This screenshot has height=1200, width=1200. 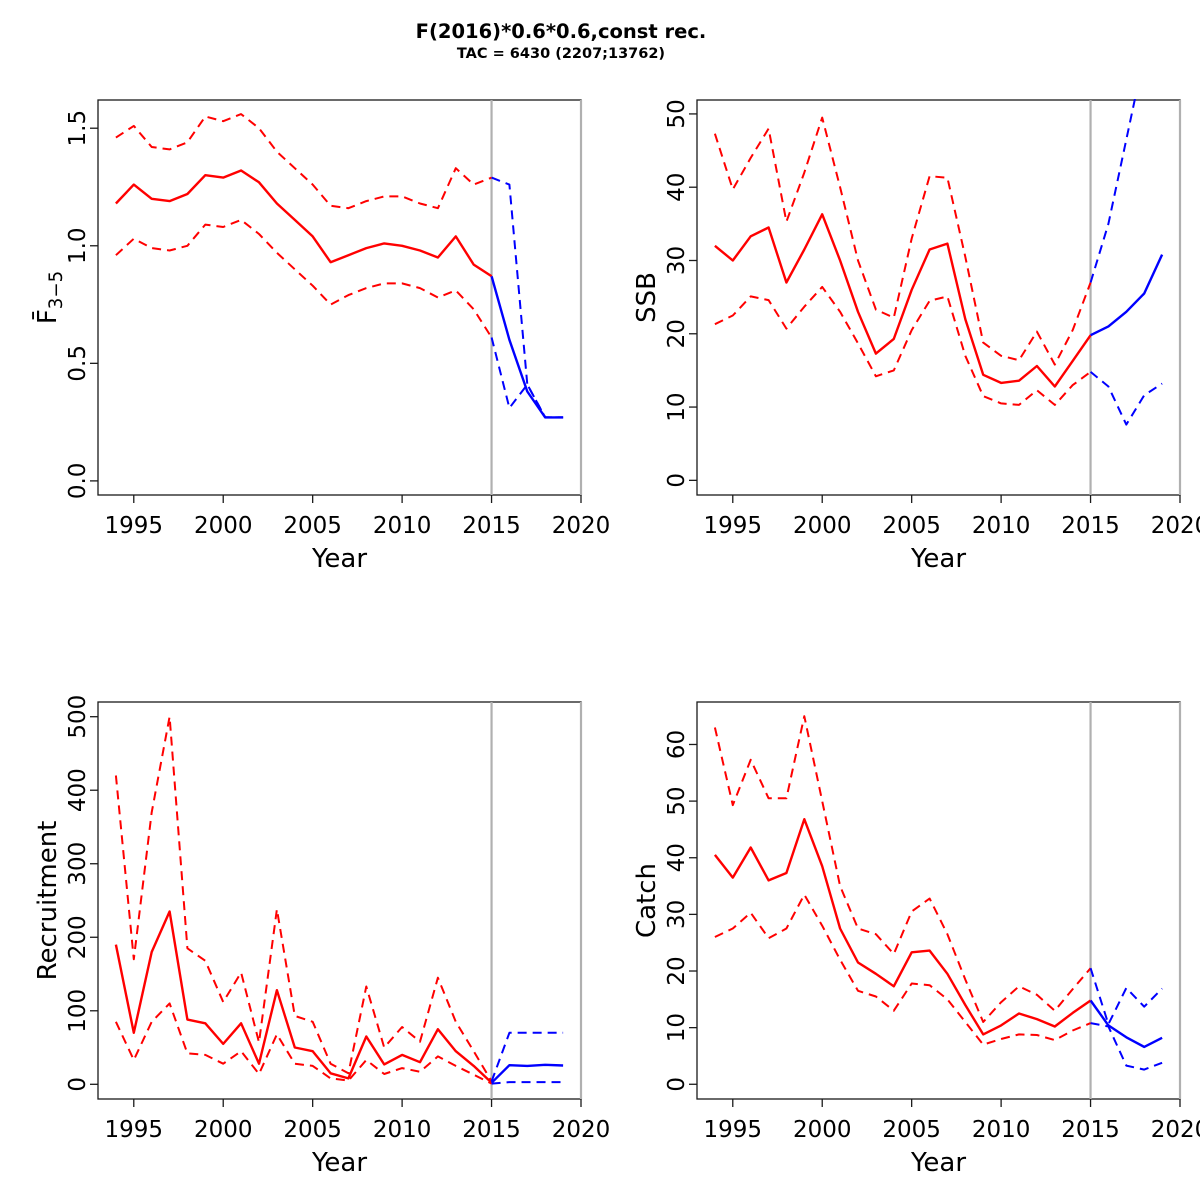 I want to click on recruitment-historical-upper-ci-line, so click(x=303, y=898).